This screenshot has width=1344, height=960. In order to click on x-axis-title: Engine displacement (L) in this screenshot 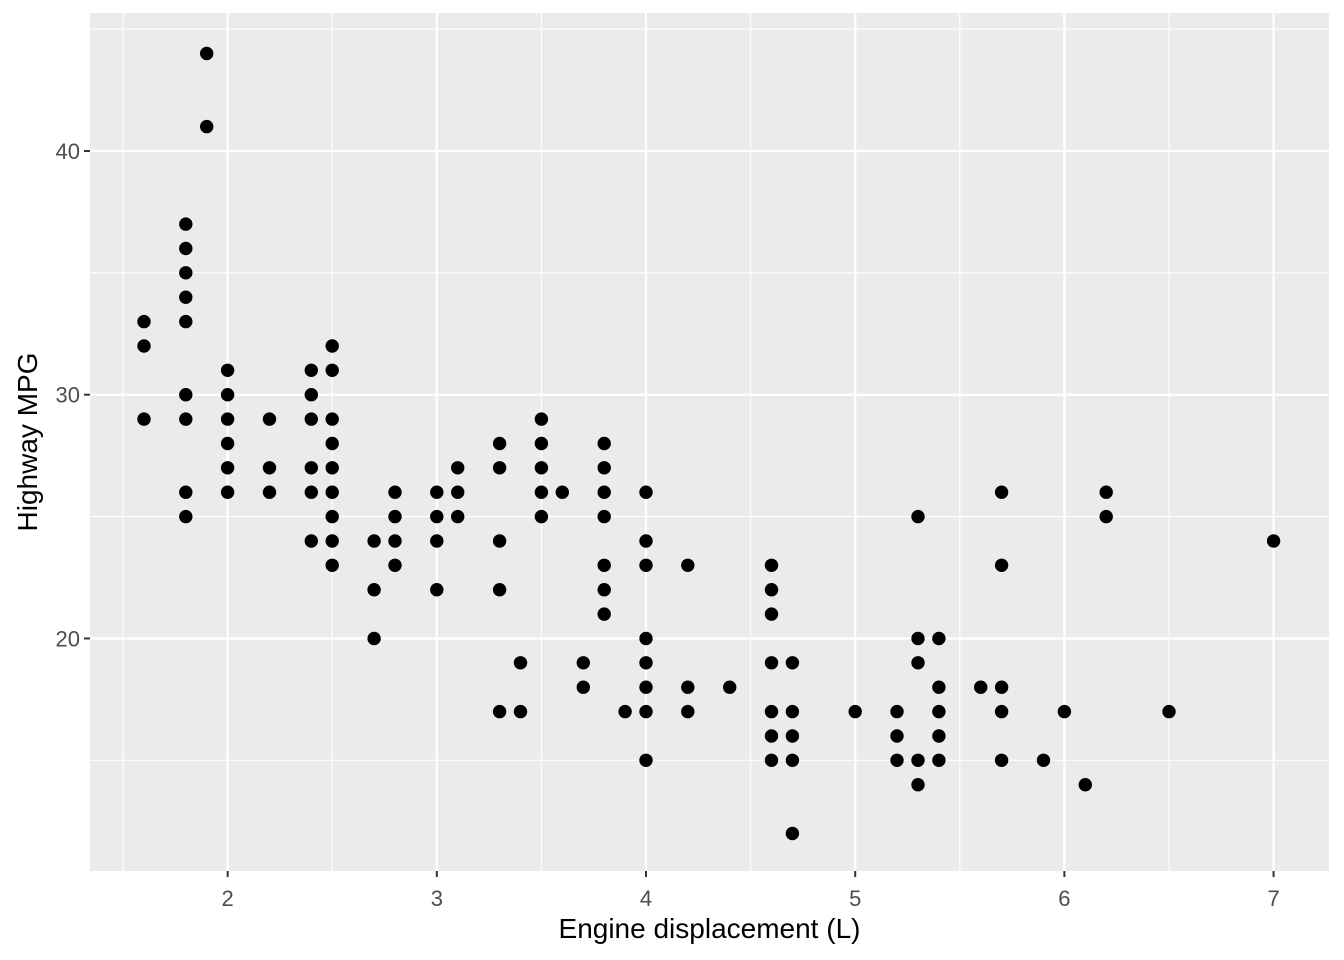, I will do `click(709, 928)`.